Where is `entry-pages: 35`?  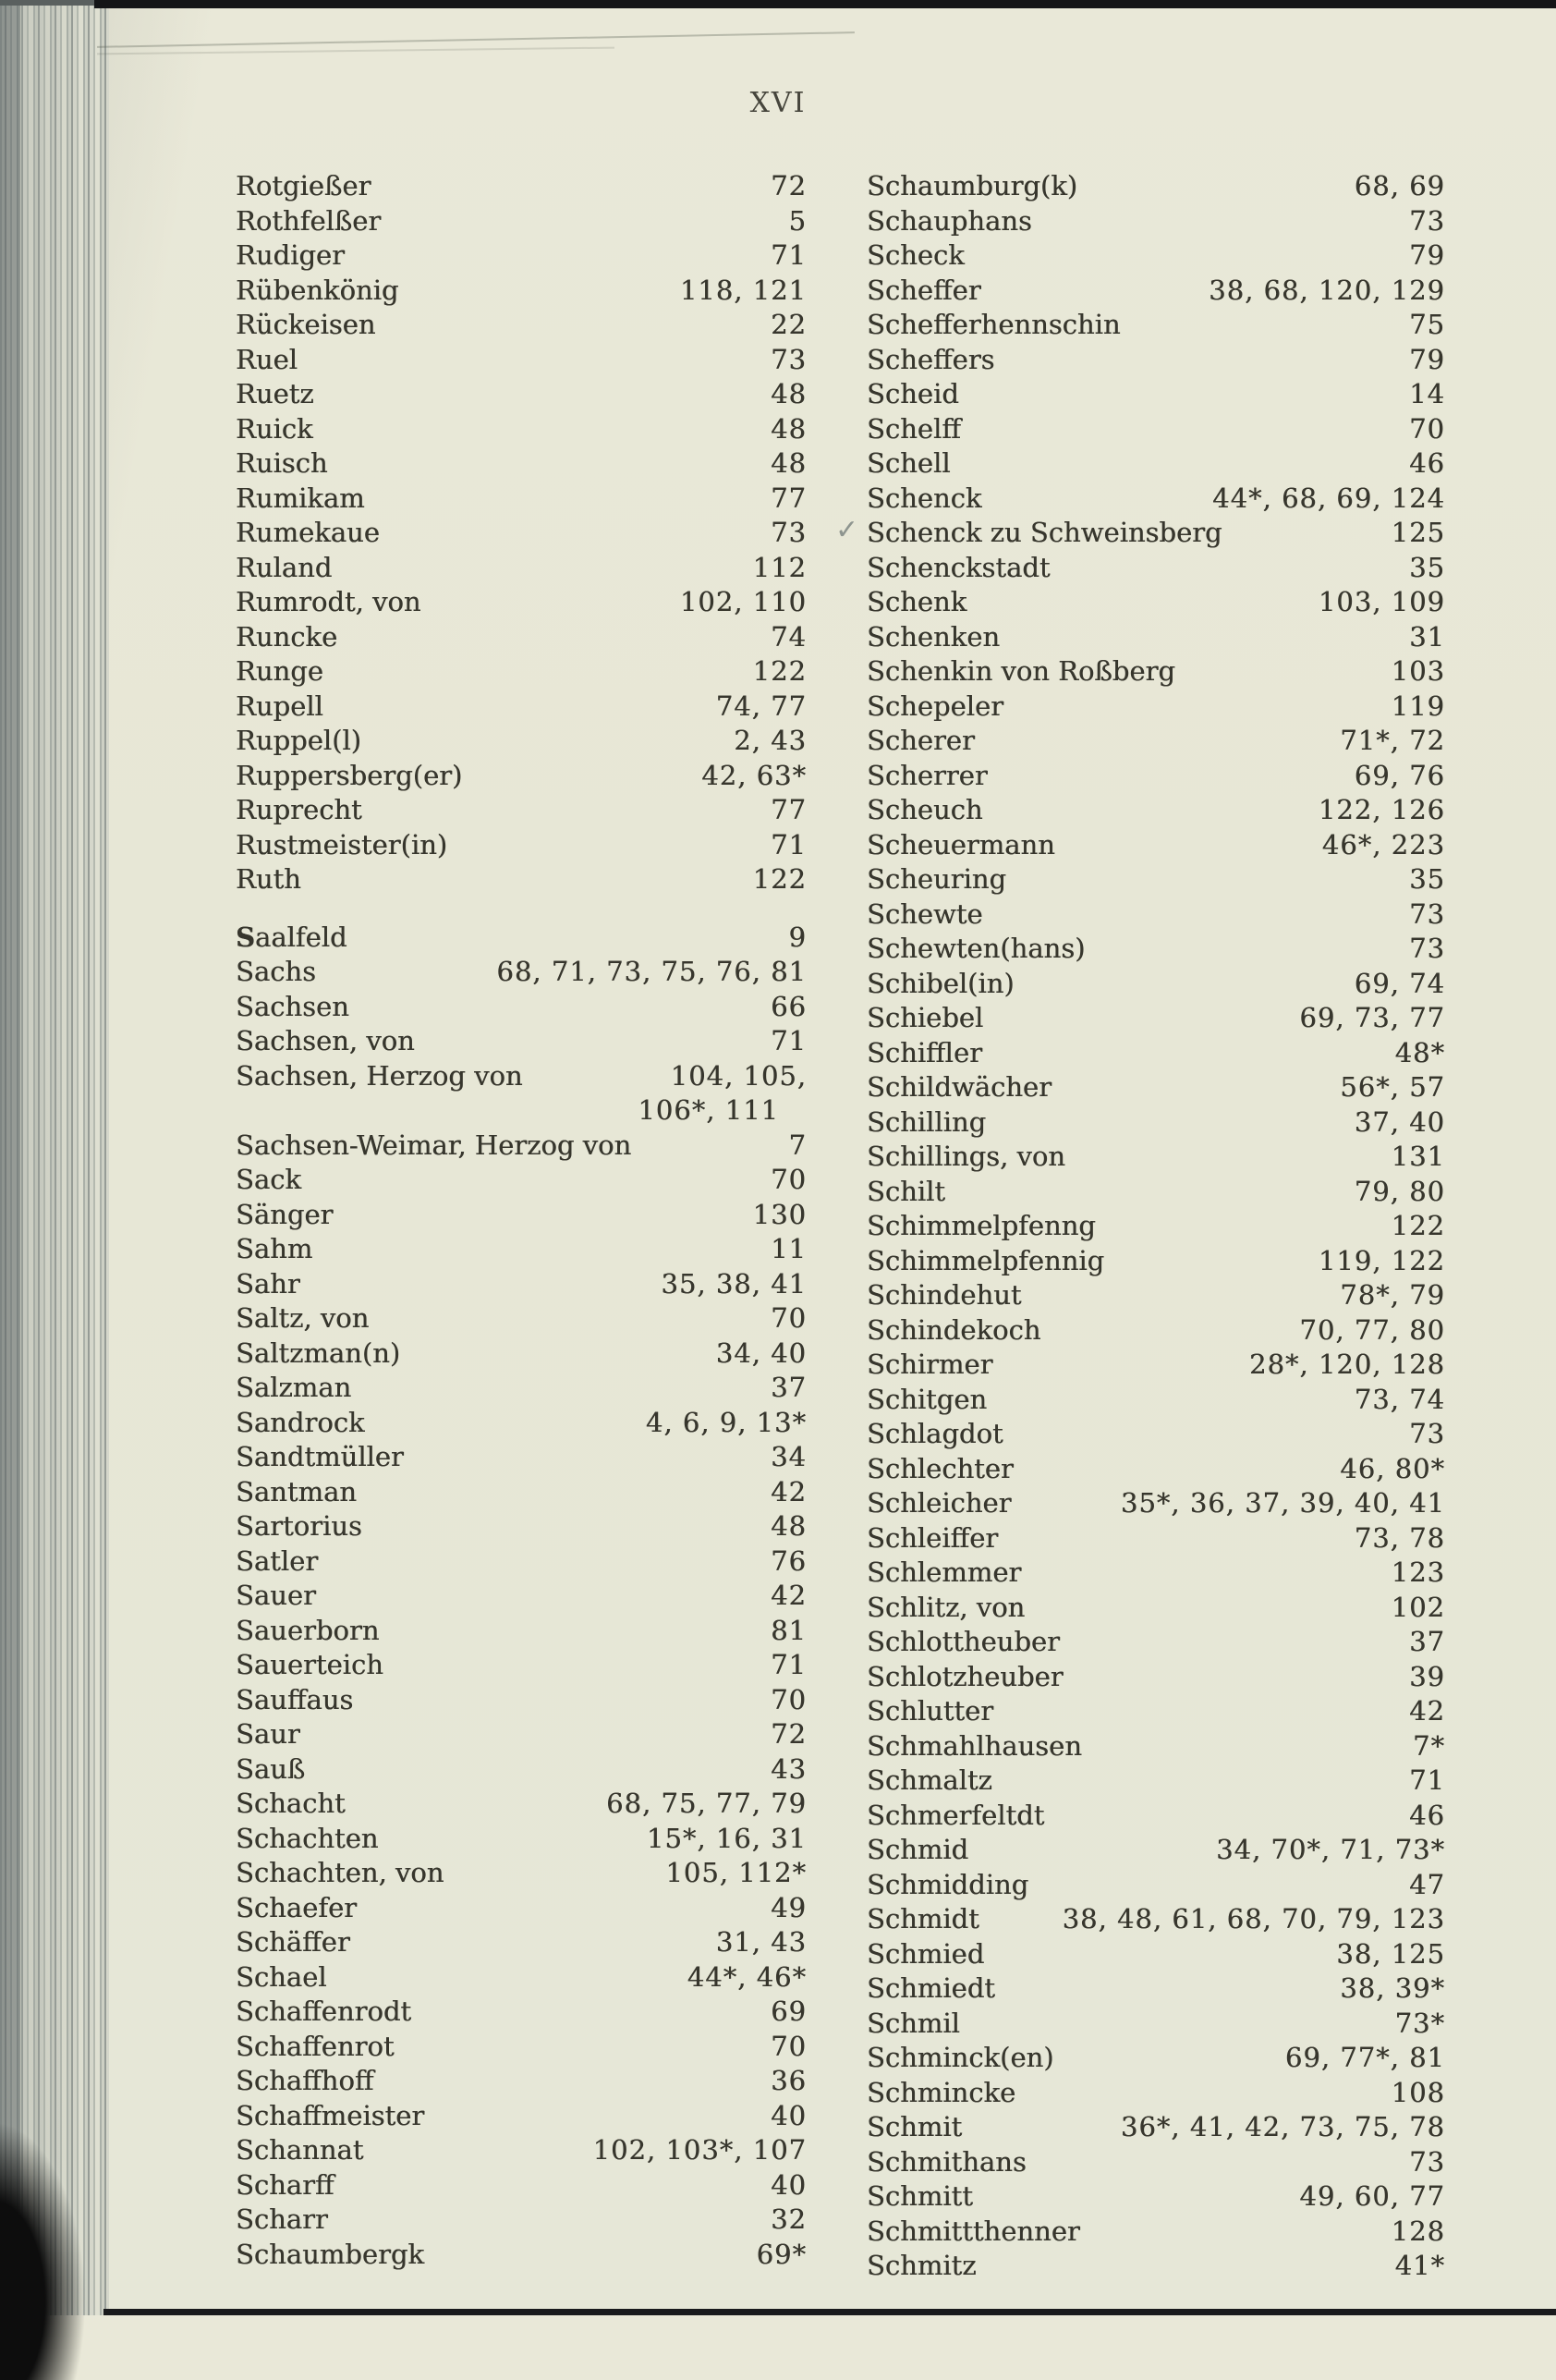 entry-pages: 35 is located at coordinates (1427, 879).